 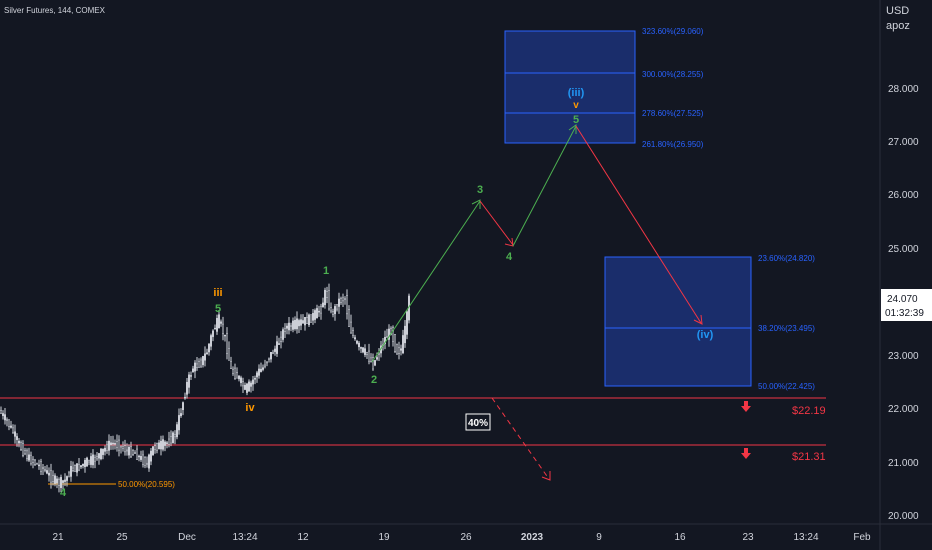 What do you see at coordinates (58, 537) in the screenshot?
I see `time-tick: 21` at bounding box center [58, 537].